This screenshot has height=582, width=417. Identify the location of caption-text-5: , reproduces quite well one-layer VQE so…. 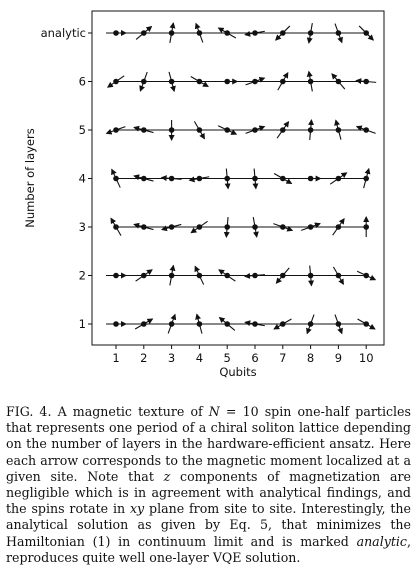
(208, 549).